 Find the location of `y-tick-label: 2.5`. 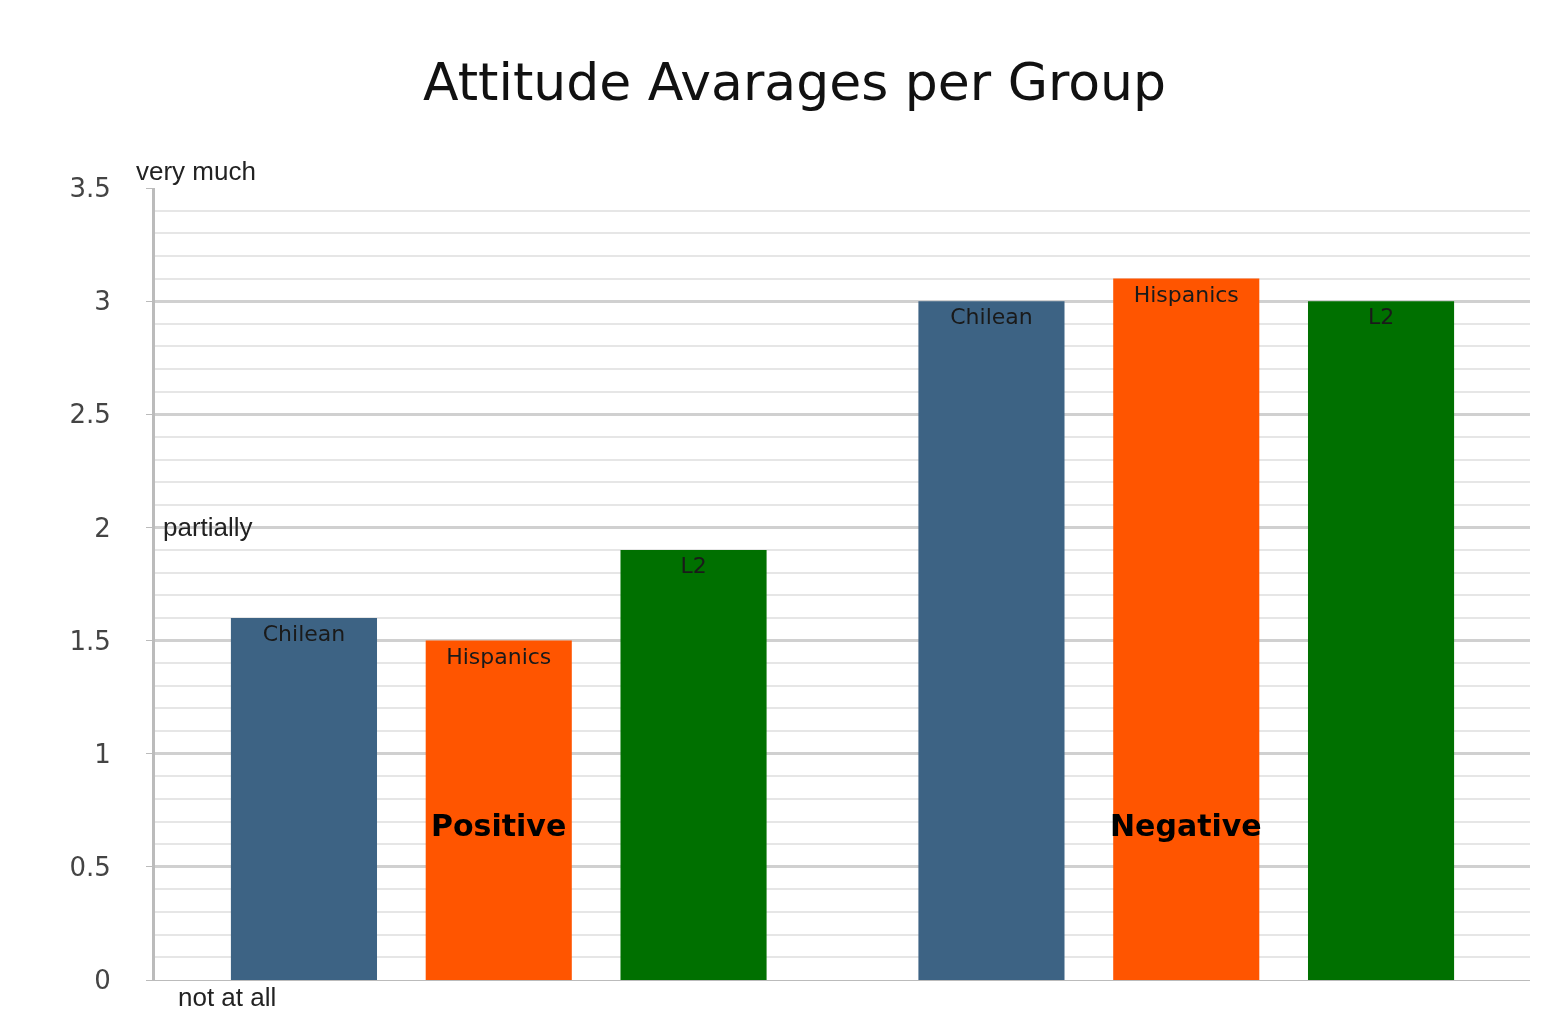

y-tick-label: 2.5 is located at coordinates (90, 414).